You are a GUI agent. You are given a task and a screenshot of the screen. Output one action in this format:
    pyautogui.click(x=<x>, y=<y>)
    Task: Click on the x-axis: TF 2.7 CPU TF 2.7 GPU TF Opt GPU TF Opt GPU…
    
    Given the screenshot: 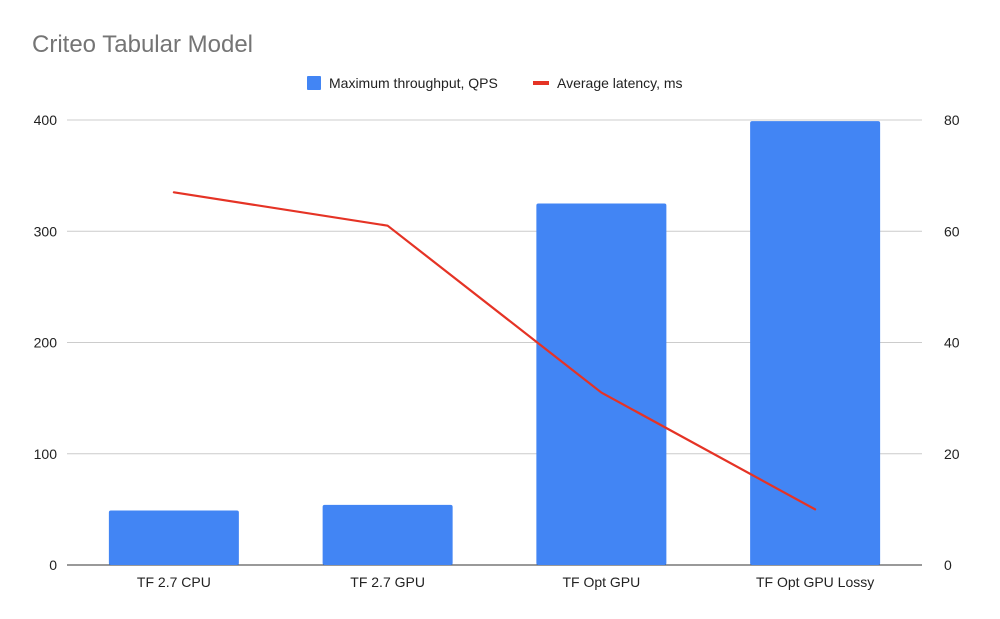 What is the action you would take?
    pyautogui.click(x=505, y=582)
    